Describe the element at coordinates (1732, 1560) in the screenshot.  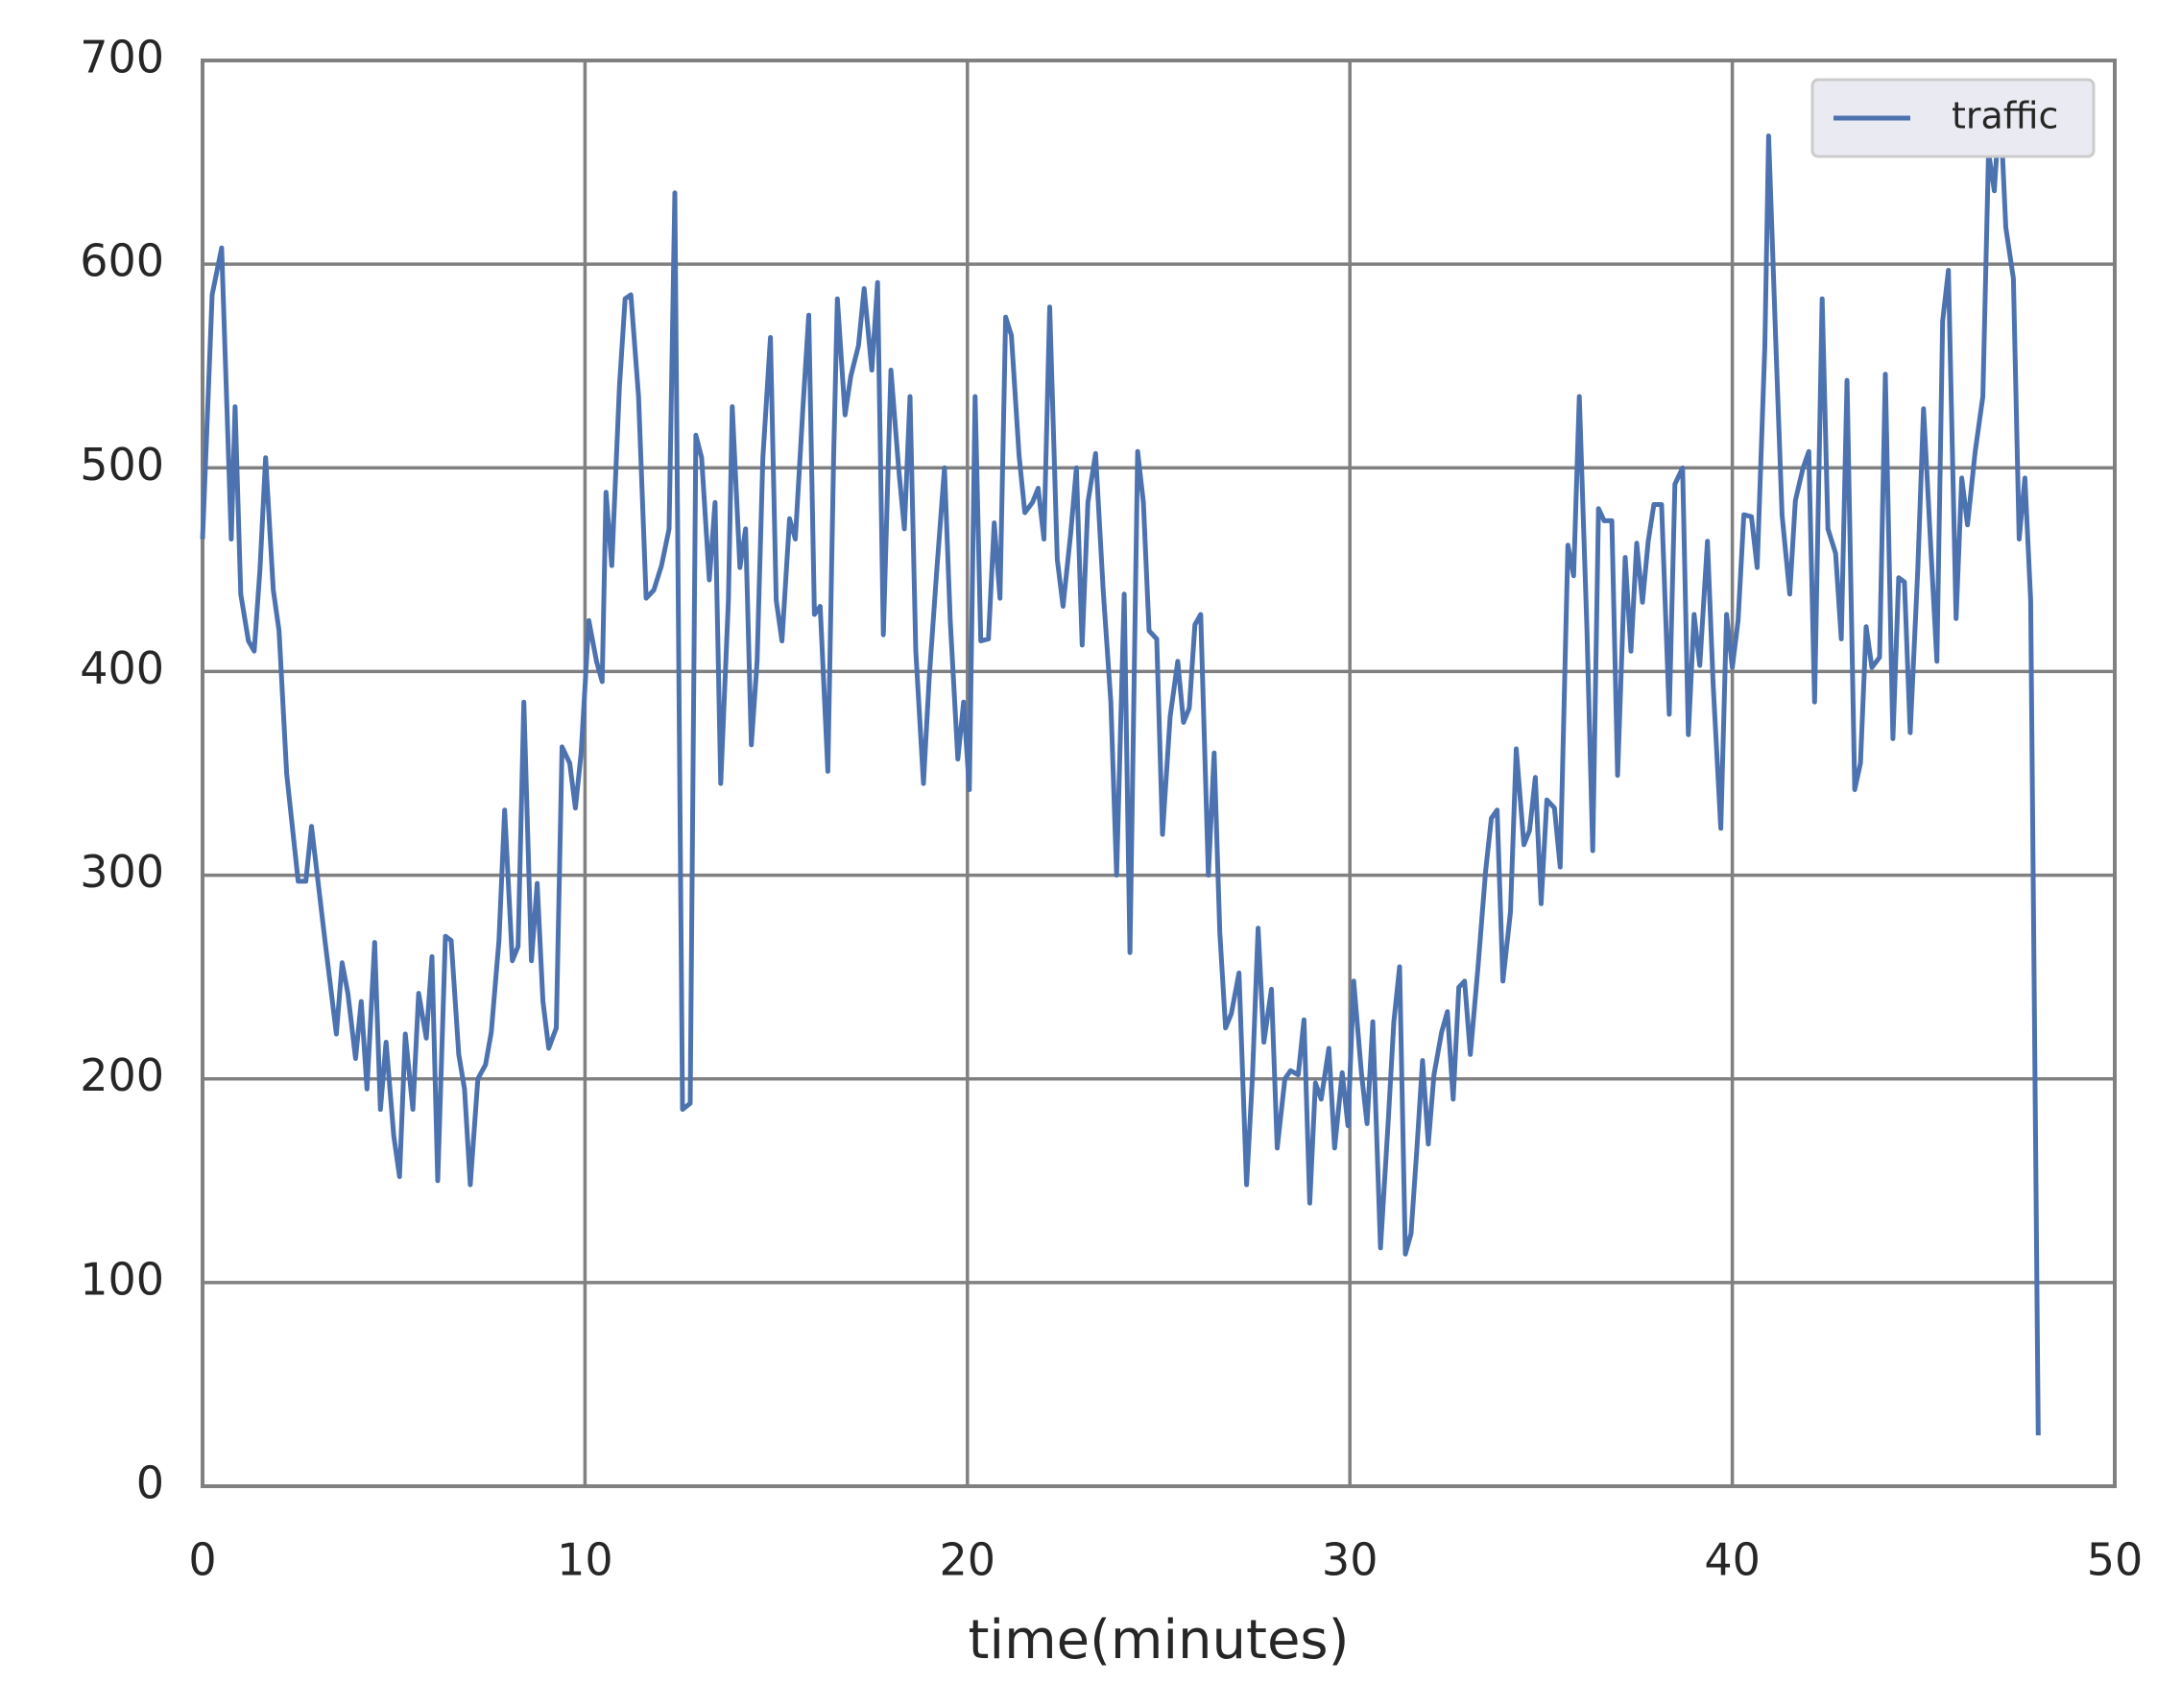
I see `x-tick-label: 40` at that location.